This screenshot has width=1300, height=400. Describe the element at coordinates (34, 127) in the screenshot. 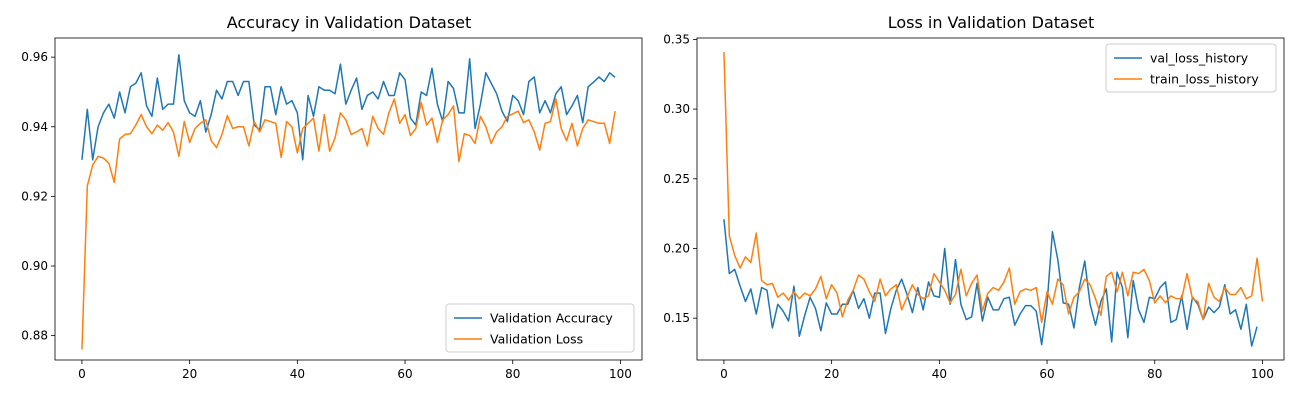

I see `accuracy-y-tick-label: 0.94` at that location.